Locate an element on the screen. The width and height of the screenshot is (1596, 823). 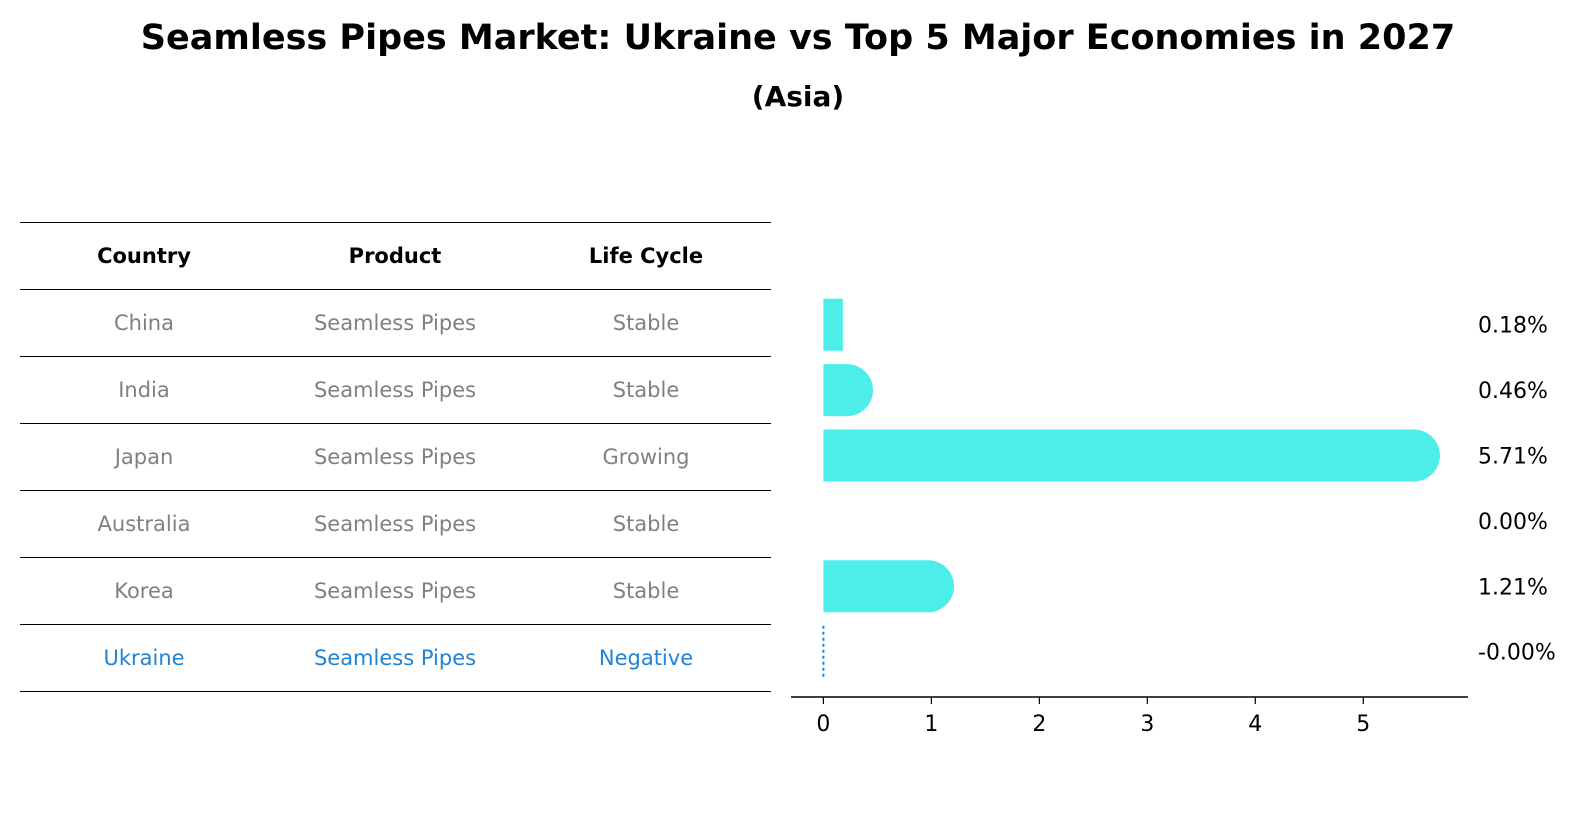
cell-country: Ukraine is located at coordinates (144, 658).